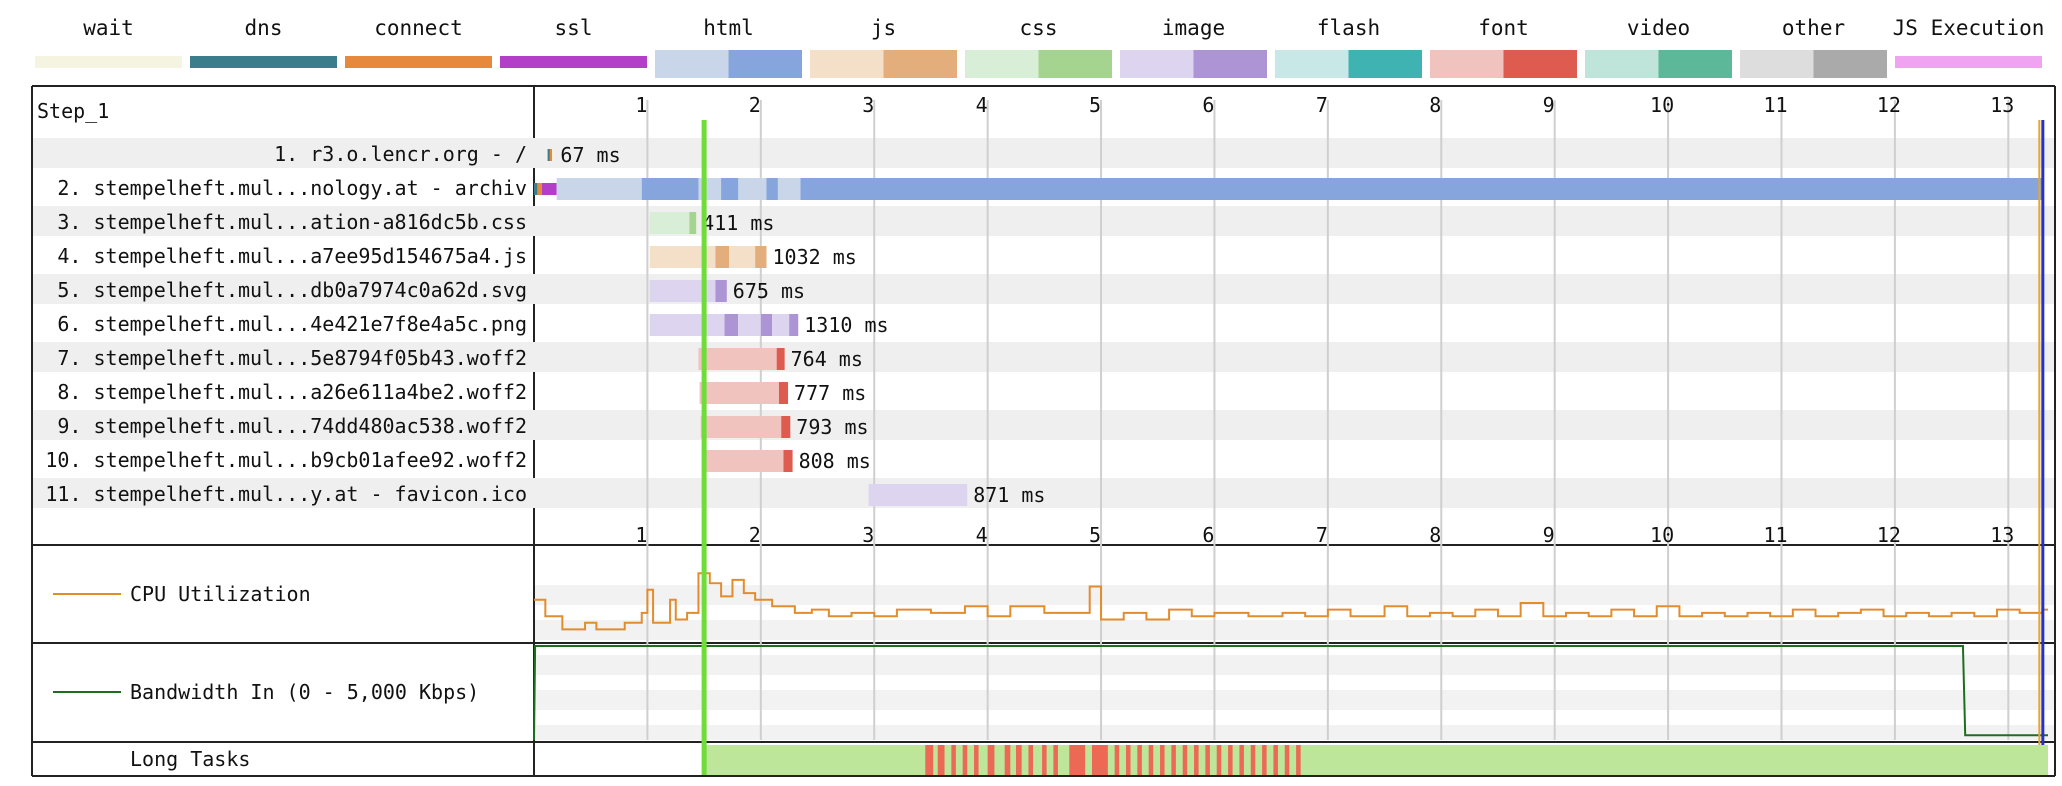 Image resolution: width=2062 pixels, height=786 pixels. Describe the element at coordinates (400, 154) in the screenshot. I see `request-label-1: 1. r3.o.lencr.org - /` at that location.